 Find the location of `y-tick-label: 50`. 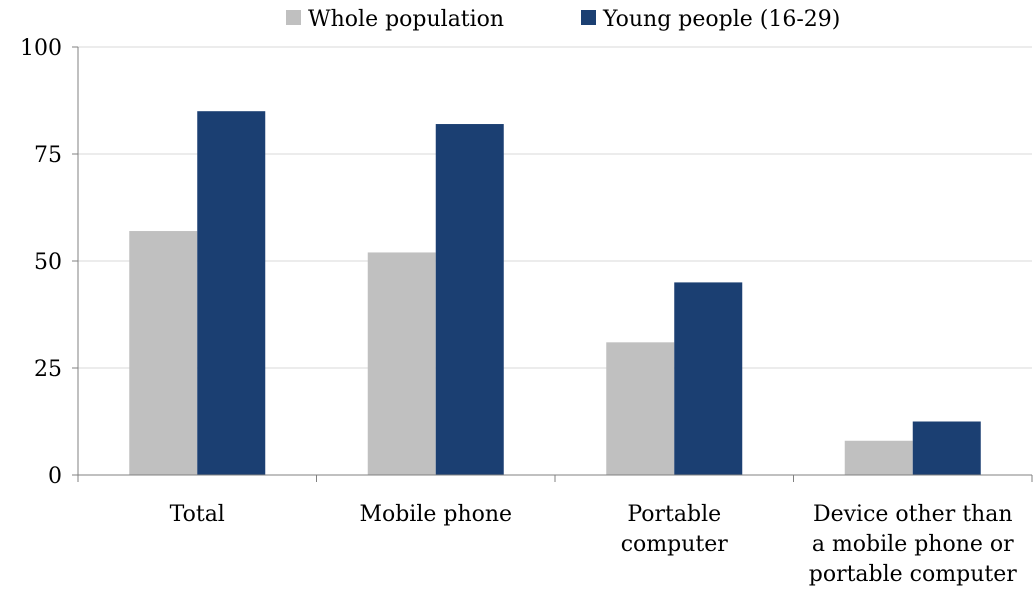

y-tick-label: 50 is located at coordinates (48, 262).